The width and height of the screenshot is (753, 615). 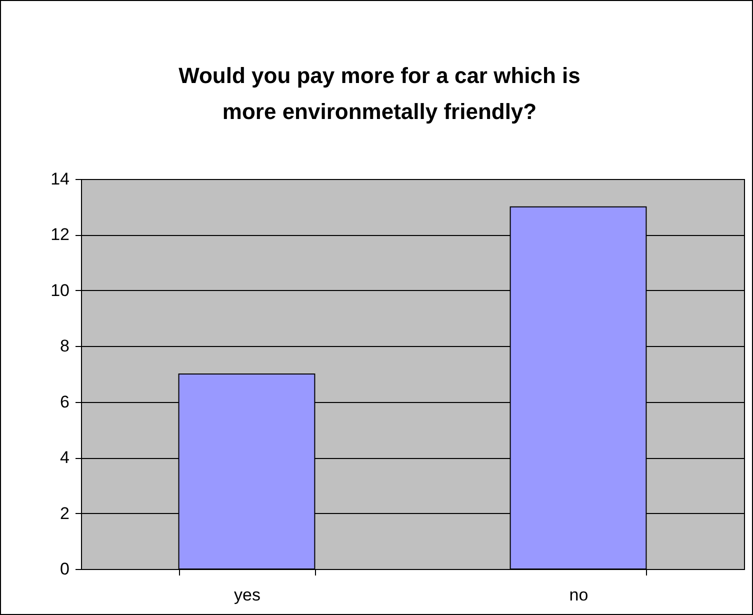 What do you see at coordinates (65, 402) in the screenshot?
I see `y-tick-label: 6` at bounding box center [65, 402].